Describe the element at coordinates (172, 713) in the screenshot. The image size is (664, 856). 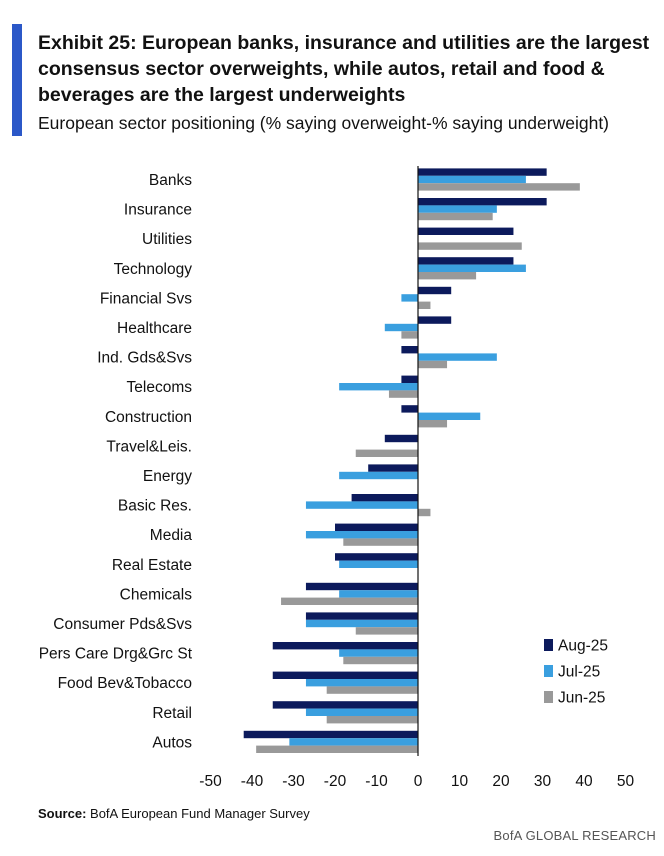
I see `category-label-retail: Retail` at that location.